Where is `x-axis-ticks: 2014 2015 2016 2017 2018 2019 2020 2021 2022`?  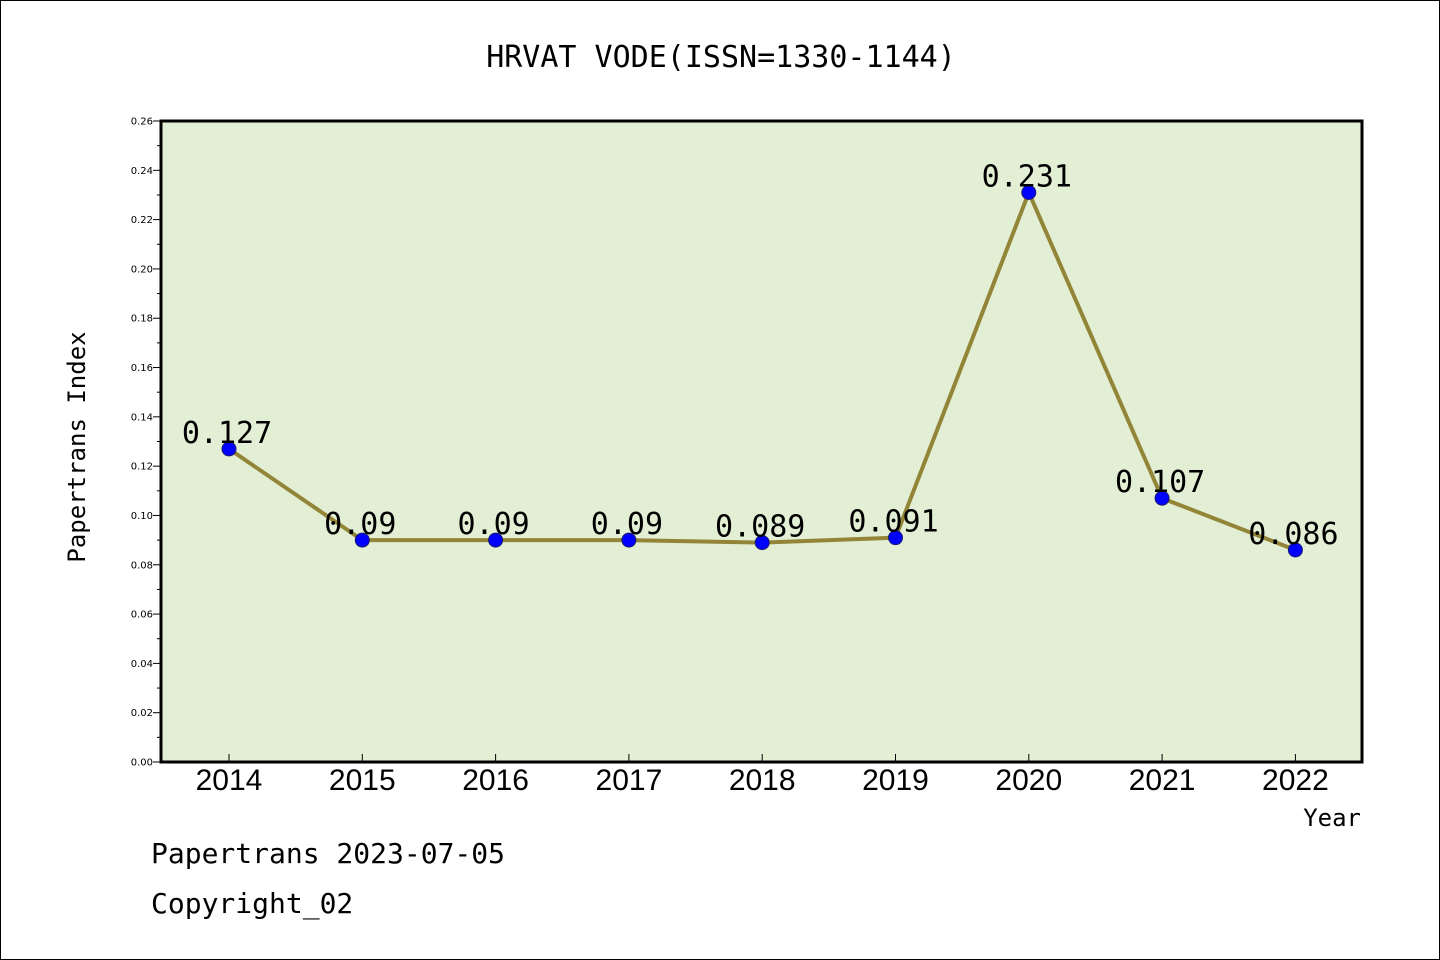
x-axis-ticks: 2014 2015 2016 2017 2018 2019 2020 2021 2022 is located at coordinates (762, 775).